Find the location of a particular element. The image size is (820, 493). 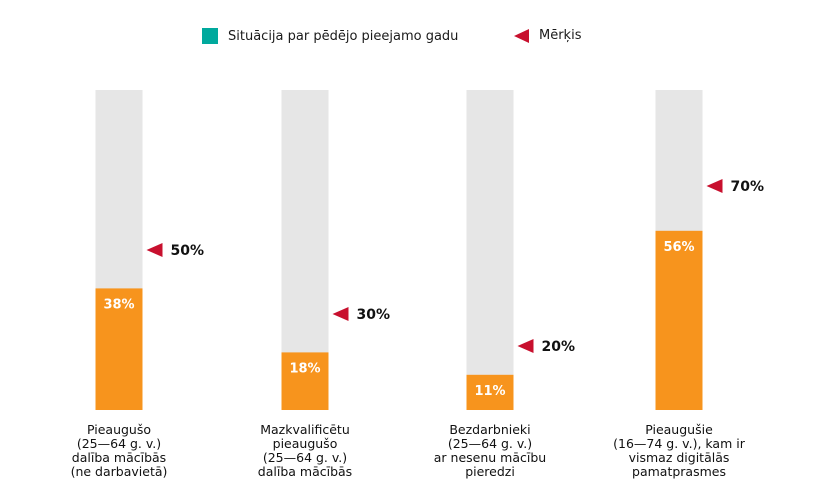

category-label-line: Mazkvalificētu is located at coordinates (305, 429).